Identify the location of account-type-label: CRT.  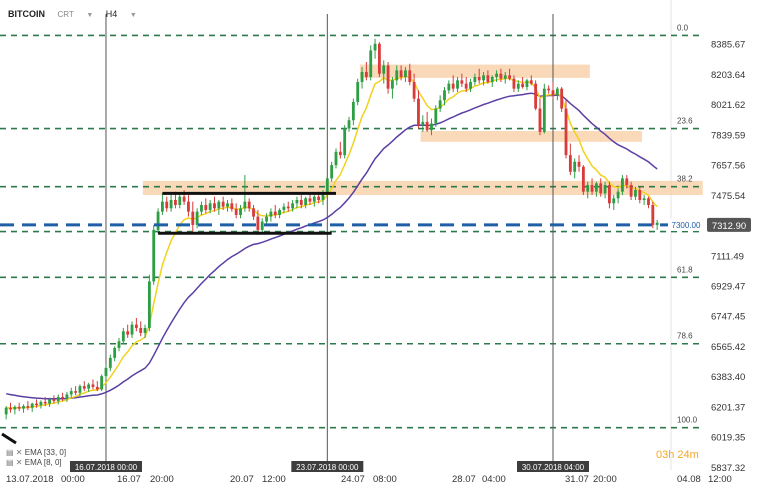
(65, 14).